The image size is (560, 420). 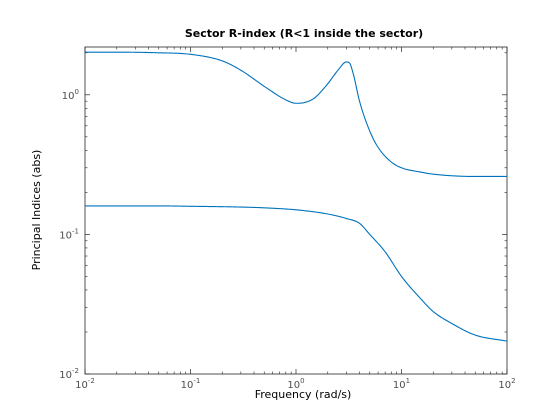 I want to click on chart-title: Sector R-index (R<1 inside the sector), so click(x=304, y=33).